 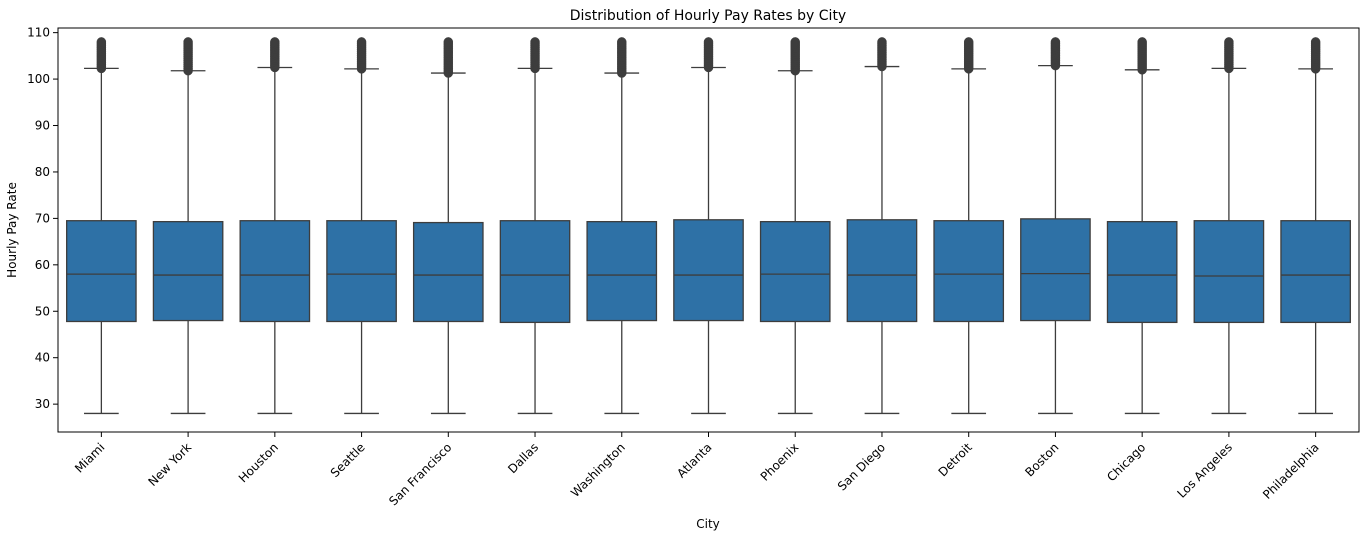 I want to click on y-axis-label: Hourly Pay Rate, so click(x=12, y=230).